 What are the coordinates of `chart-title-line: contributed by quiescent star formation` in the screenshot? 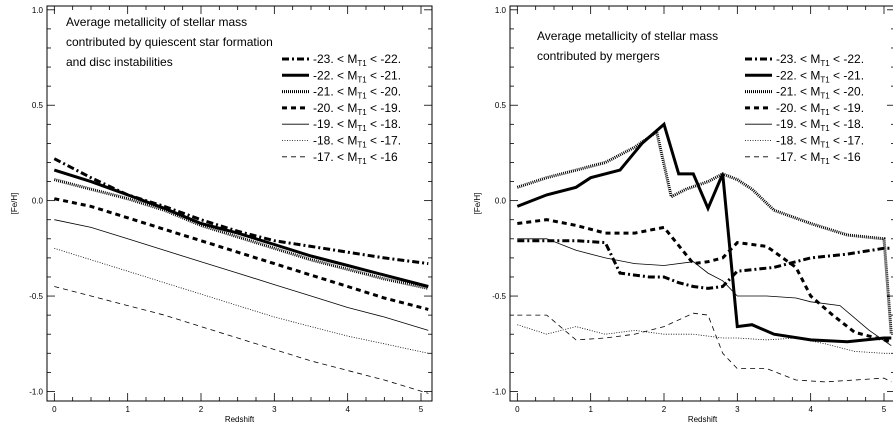 It's located at (169, 42).